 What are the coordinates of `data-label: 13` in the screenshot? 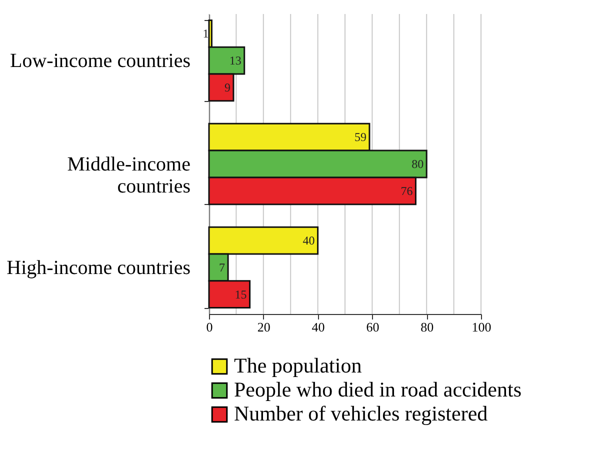 It's located at (235, 61).